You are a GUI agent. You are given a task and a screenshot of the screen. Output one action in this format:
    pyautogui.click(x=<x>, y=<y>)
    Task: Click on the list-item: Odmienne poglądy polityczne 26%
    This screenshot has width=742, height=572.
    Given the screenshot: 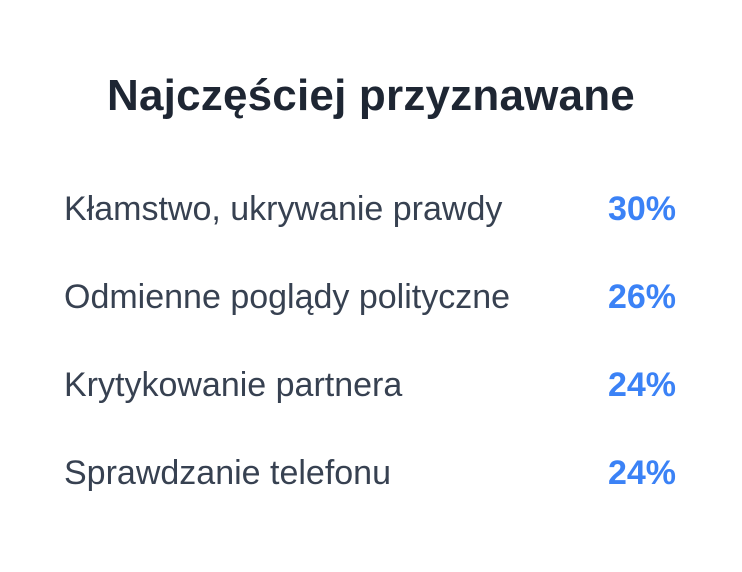 What is the action you would take?
    pyautogui.click(x=370, y=297)
    